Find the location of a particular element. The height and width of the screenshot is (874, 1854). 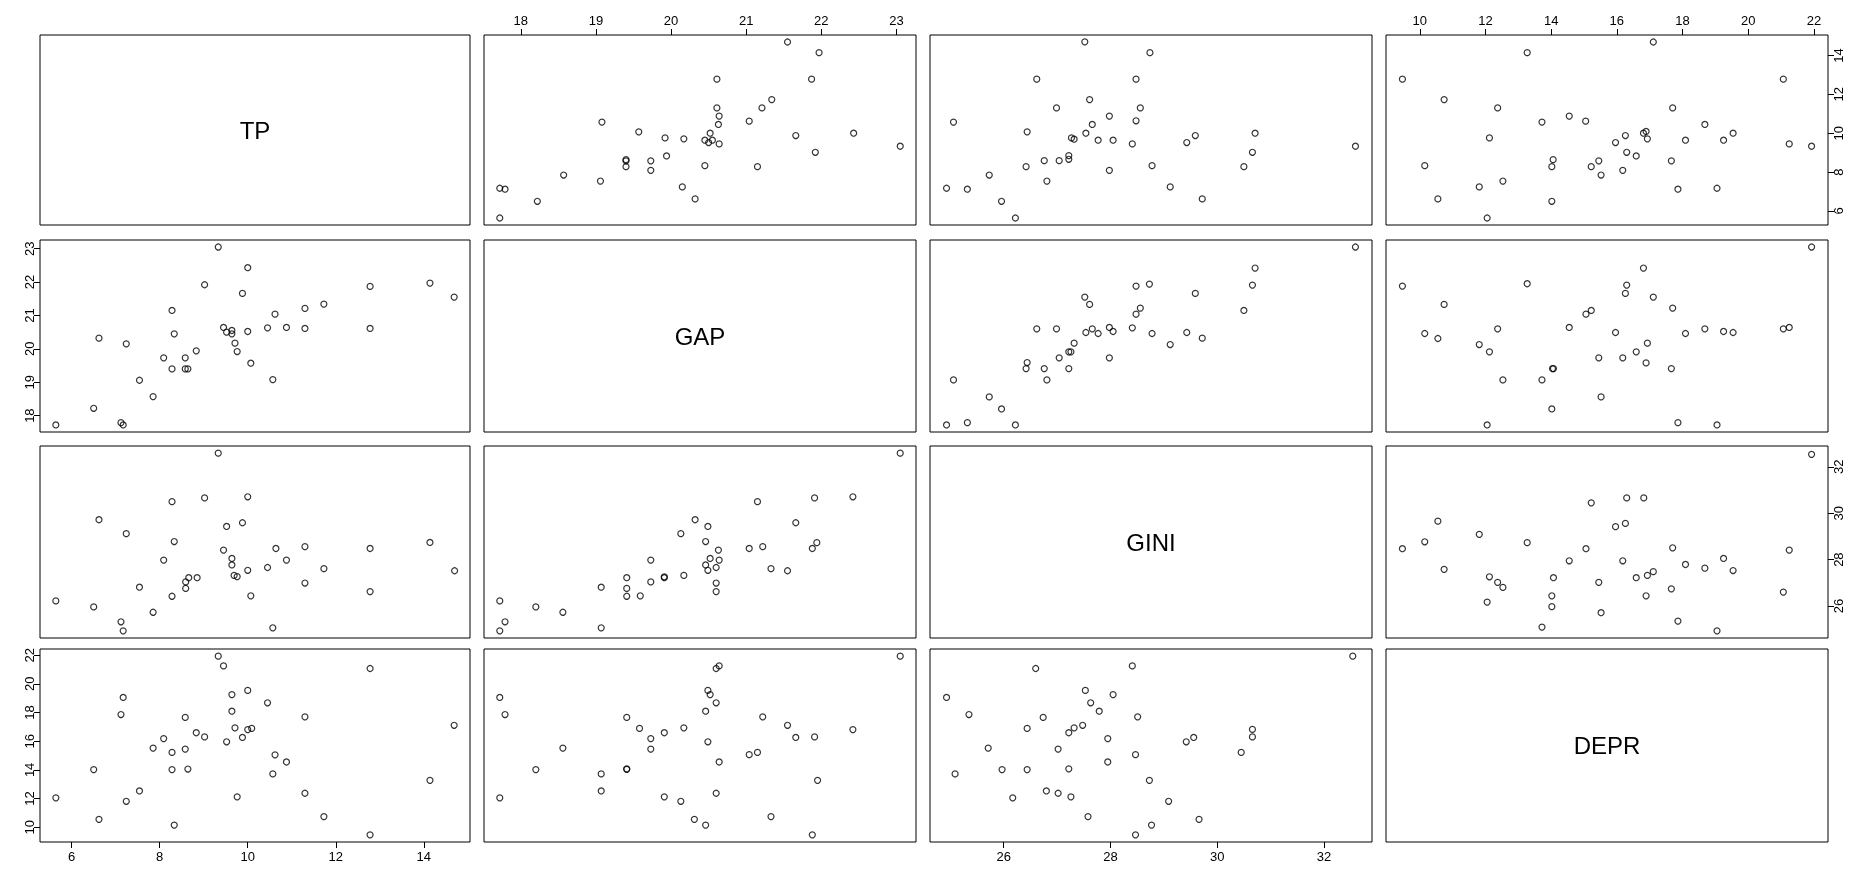

x-tick-label: 30 is located at coordinates (1217, 856).